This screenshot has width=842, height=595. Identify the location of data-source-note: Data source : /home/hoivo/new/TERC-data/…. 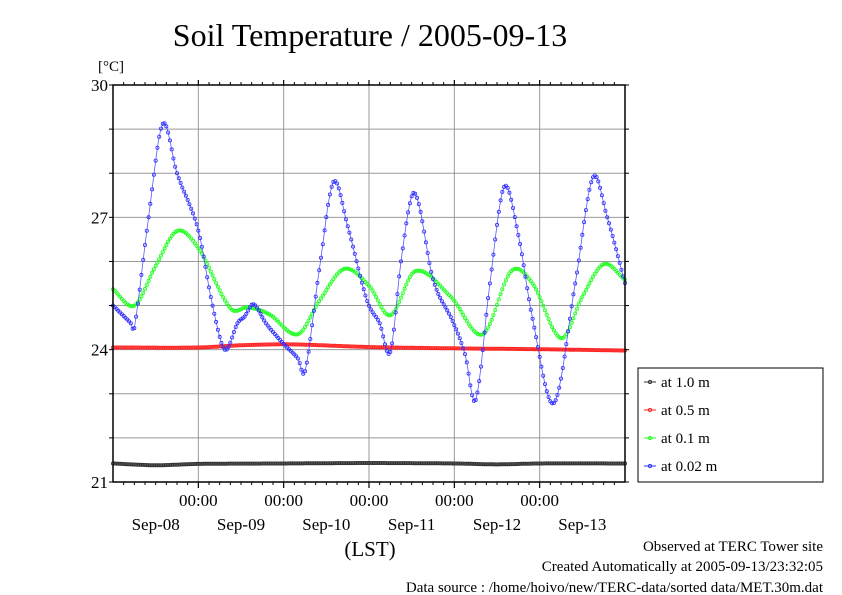
(615, 587).